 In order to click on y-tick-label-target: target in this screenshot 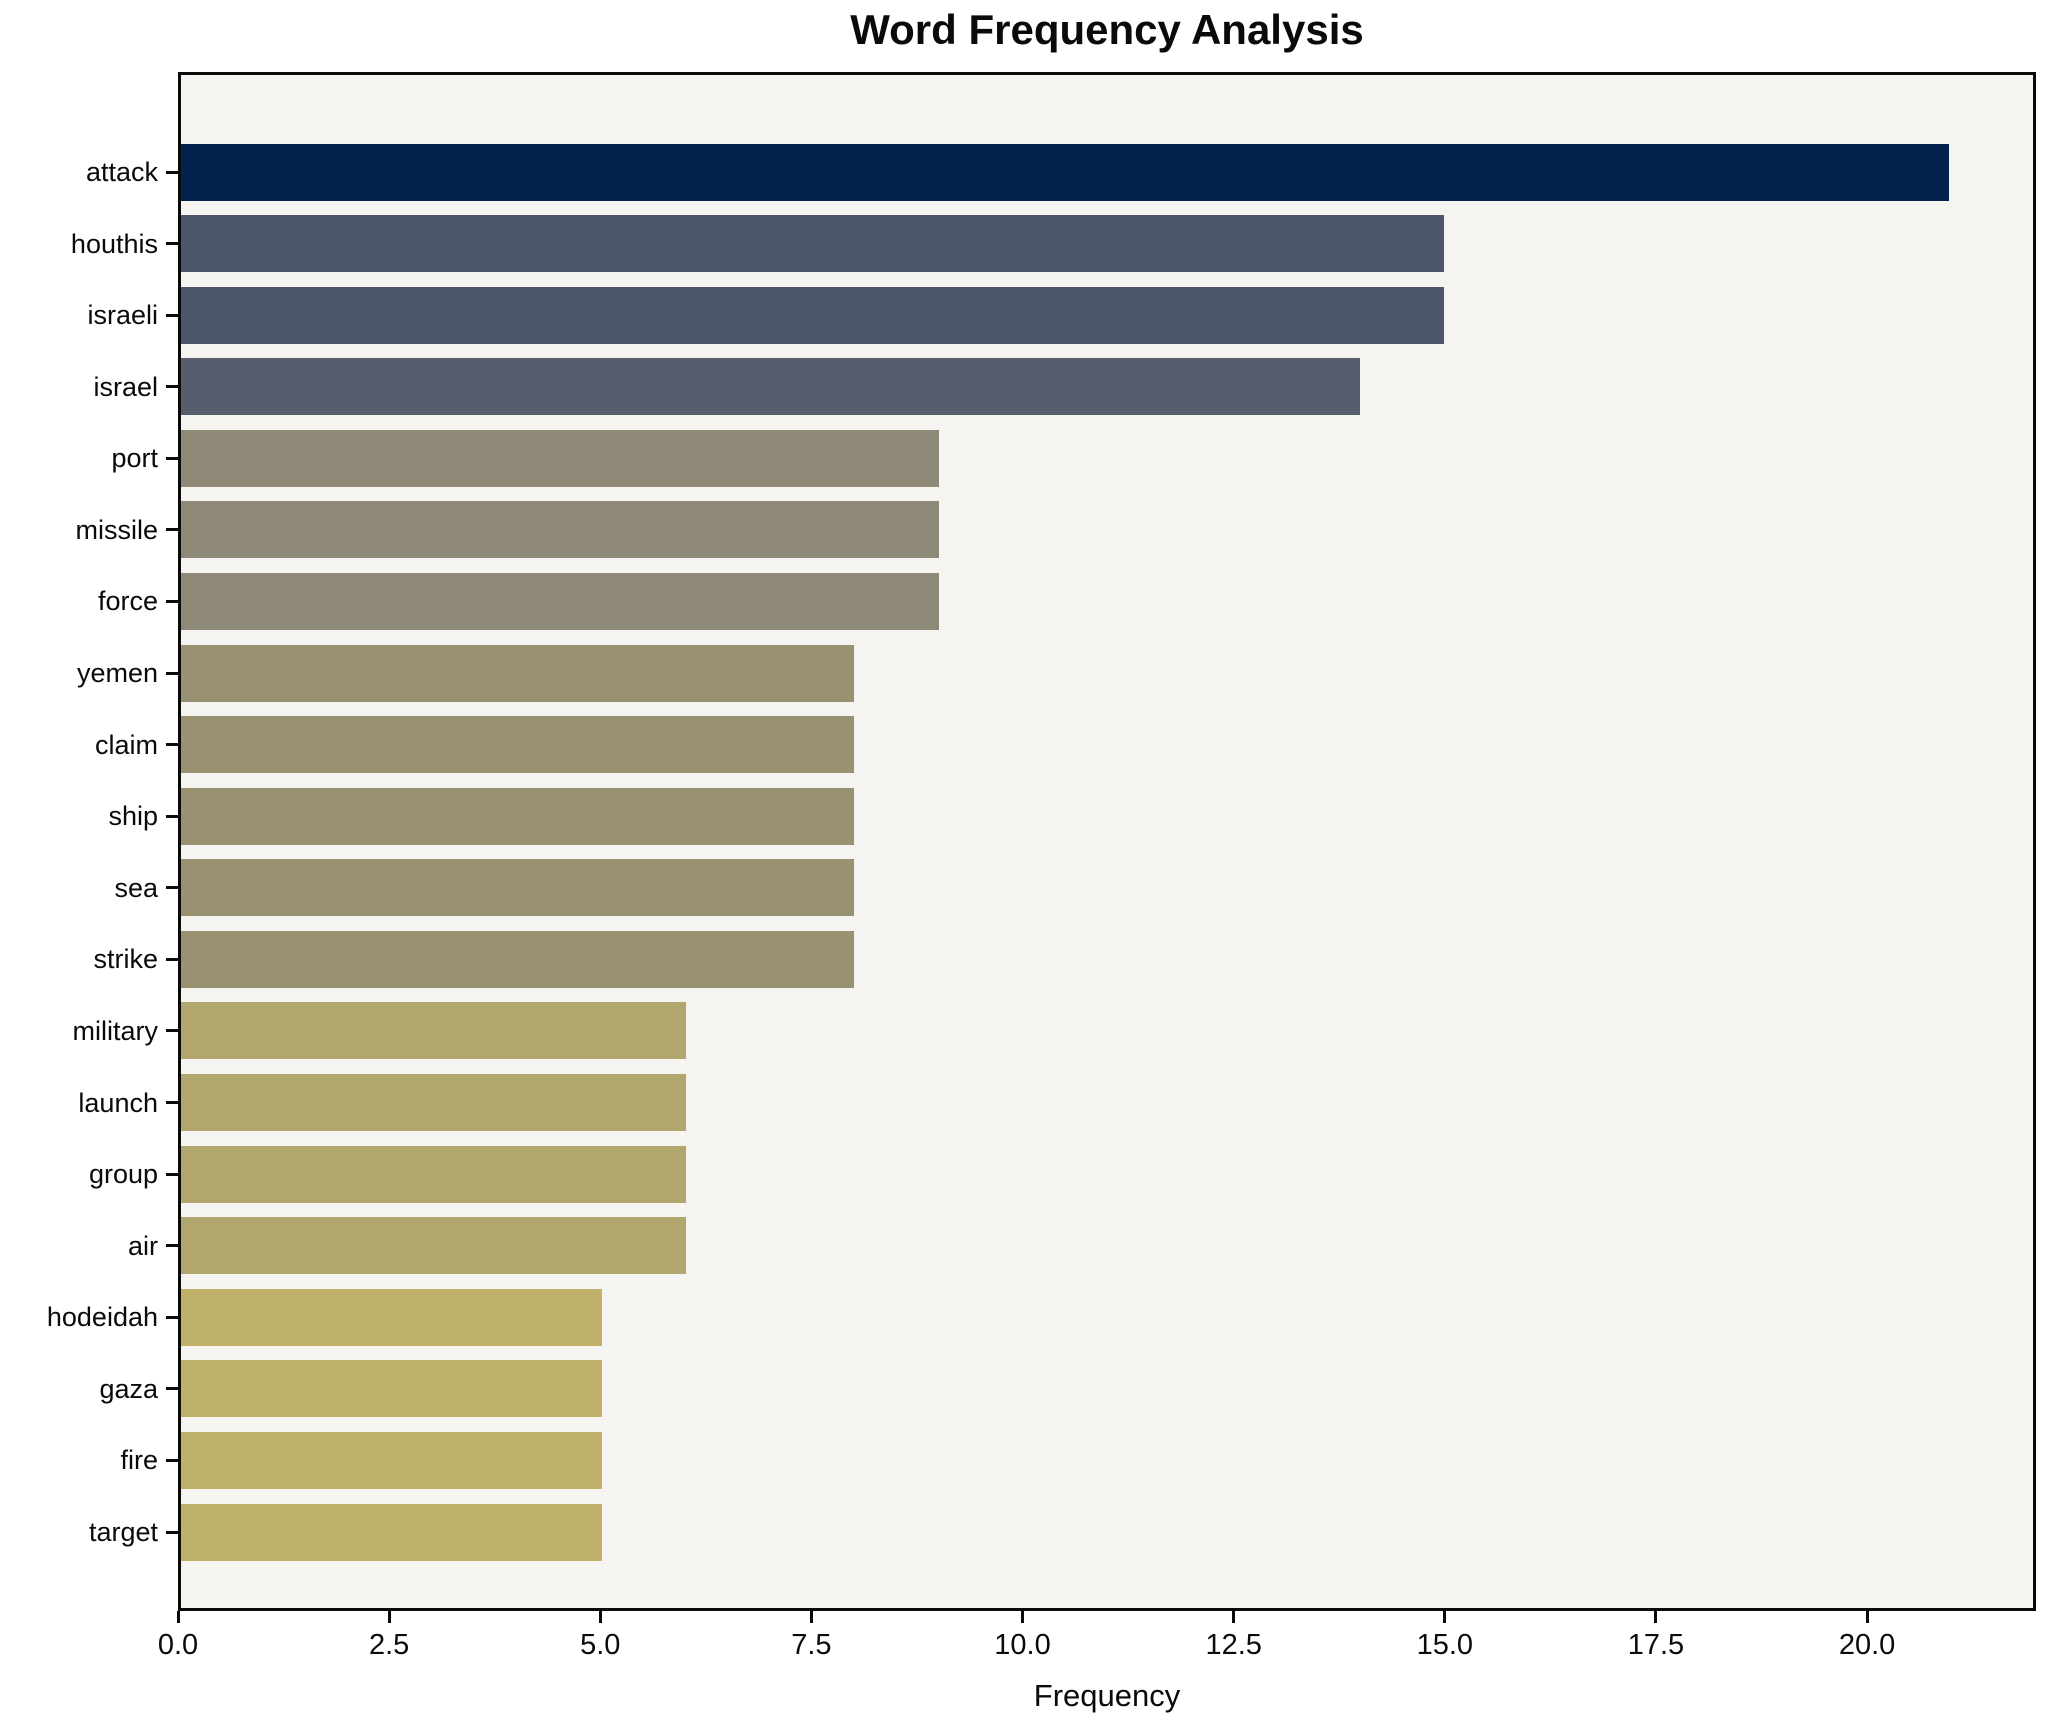, I will do `click(123, 1532)`.